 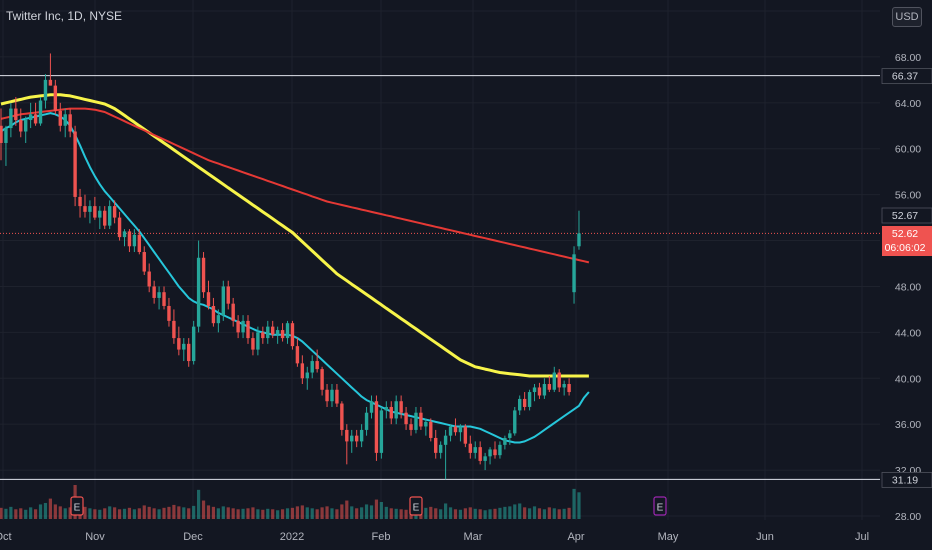 I want to click on earnings-marker-label: E, so click(x=416, y=508).